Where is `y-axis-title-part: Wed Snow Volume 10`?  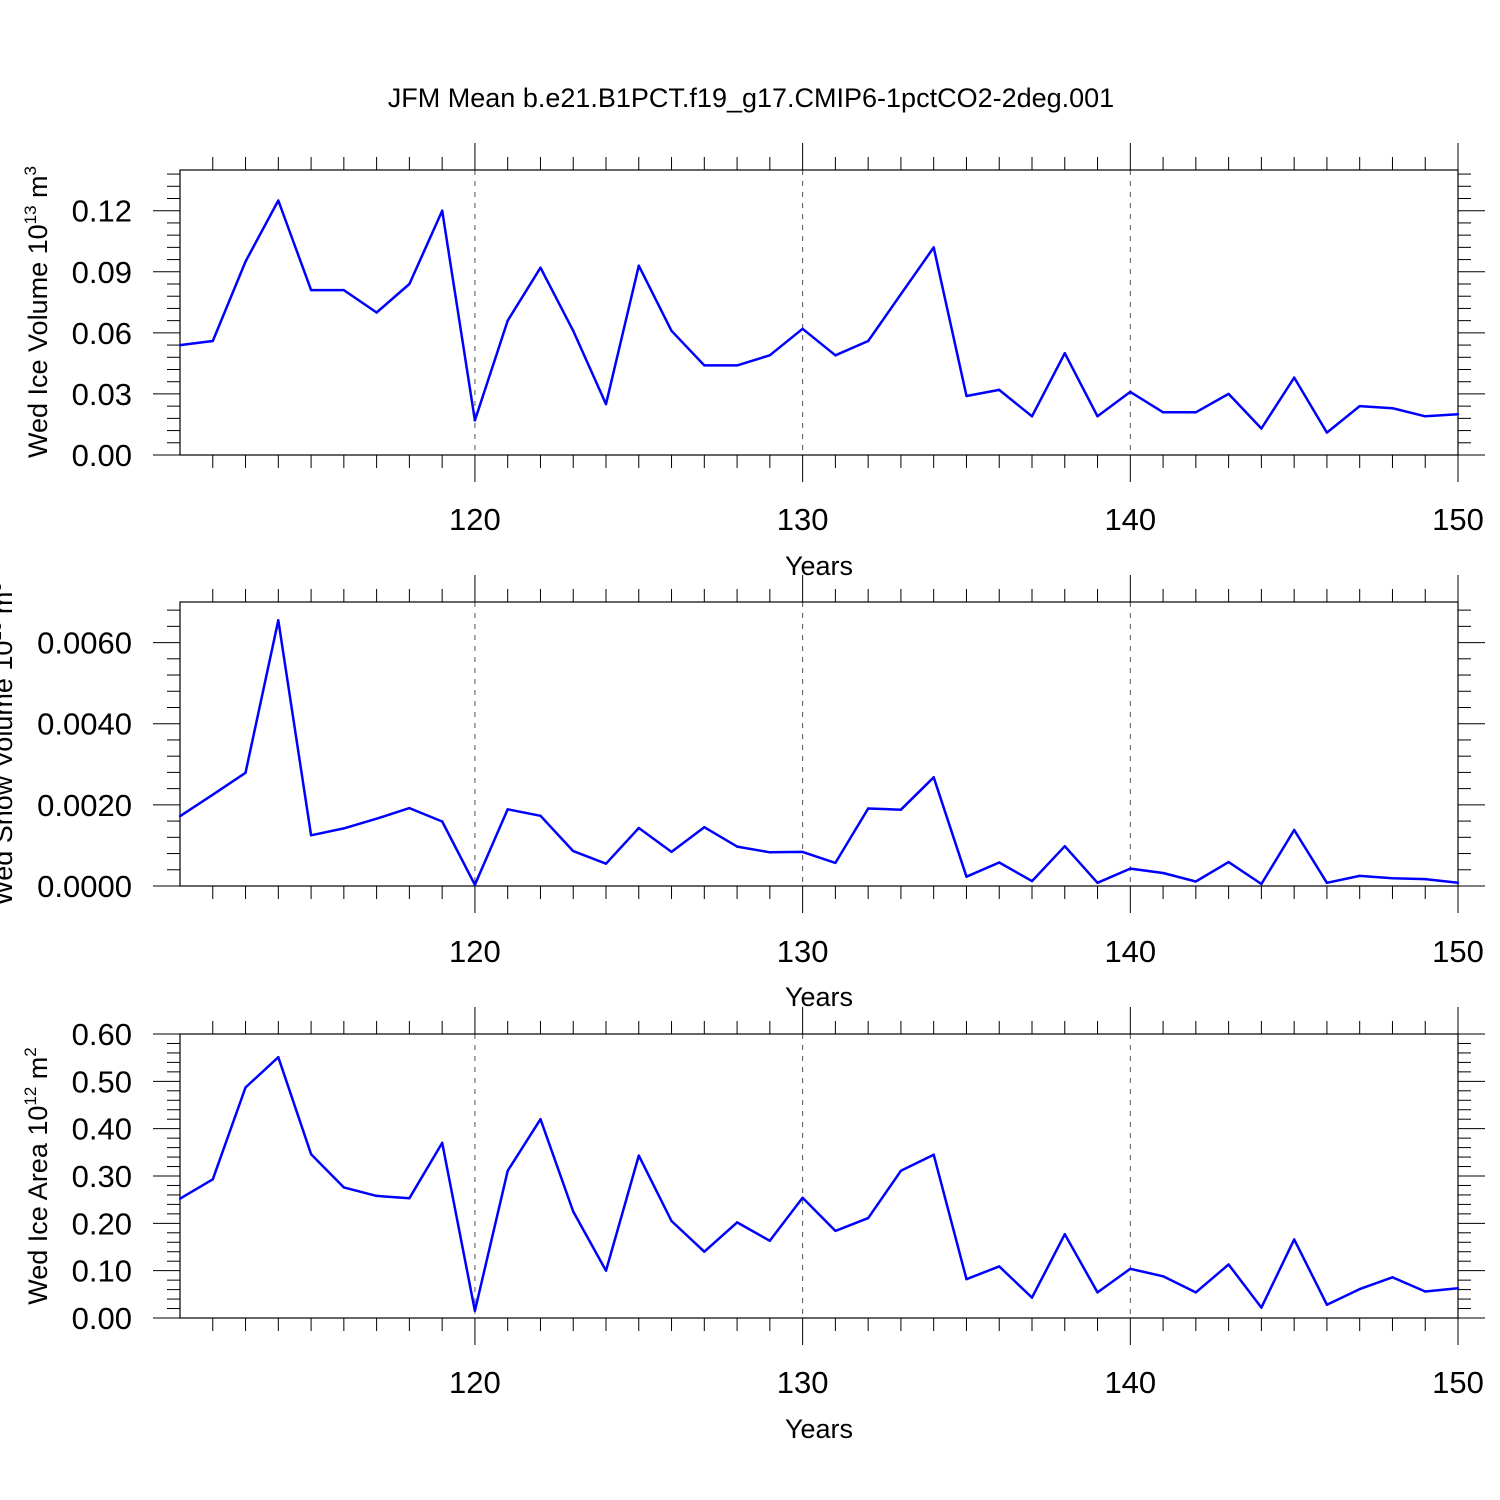 y-axis-title-part: Wed Snow Volume 10 is located at coordinates (9, 773).